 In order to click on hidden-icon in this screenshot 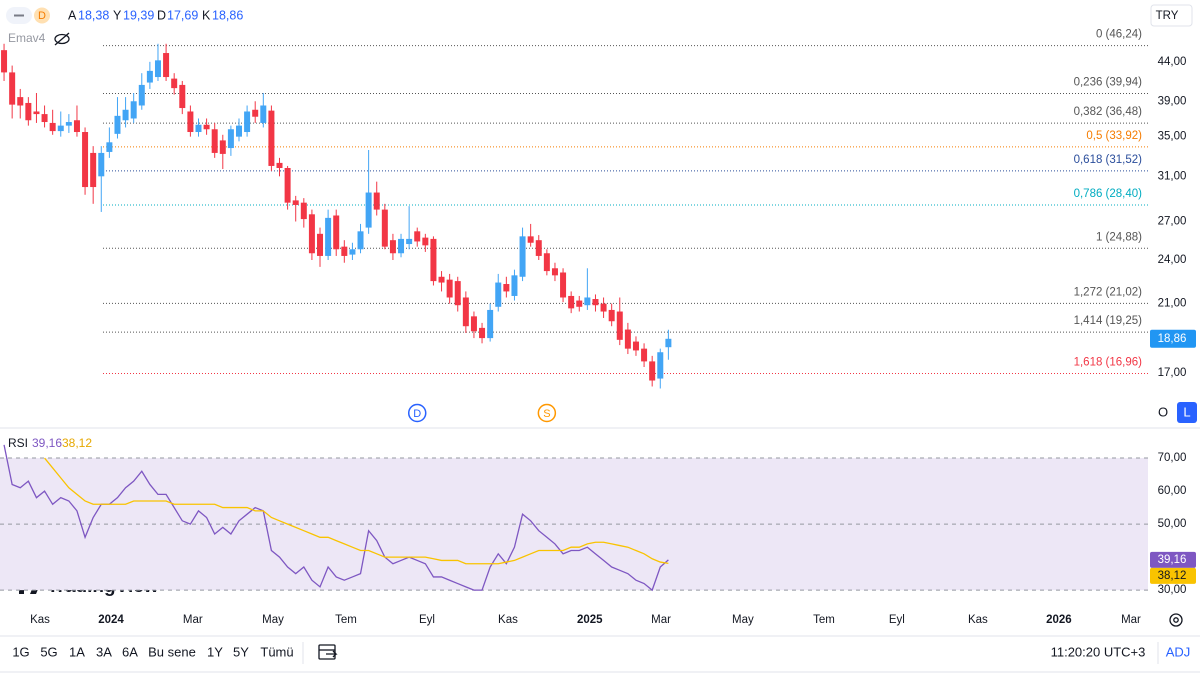, I will do `click(62, 39)`.